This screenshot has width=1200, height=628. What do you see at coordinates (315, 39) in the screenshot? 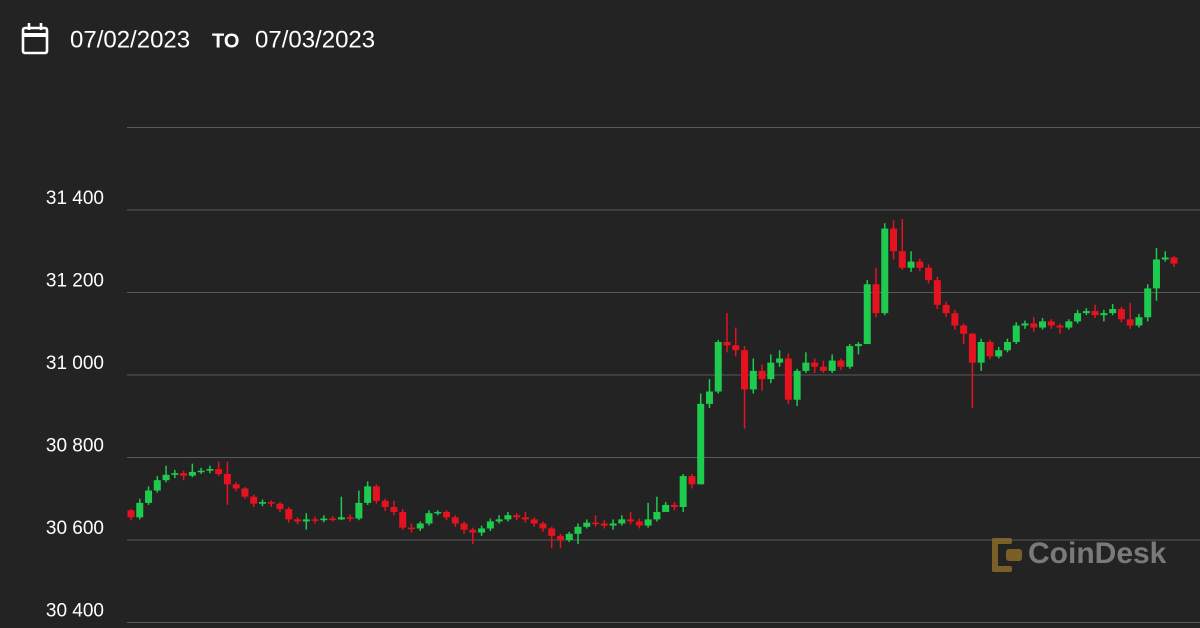
I see `date-to: 07/03/2023` at bounding box center [315, 39].